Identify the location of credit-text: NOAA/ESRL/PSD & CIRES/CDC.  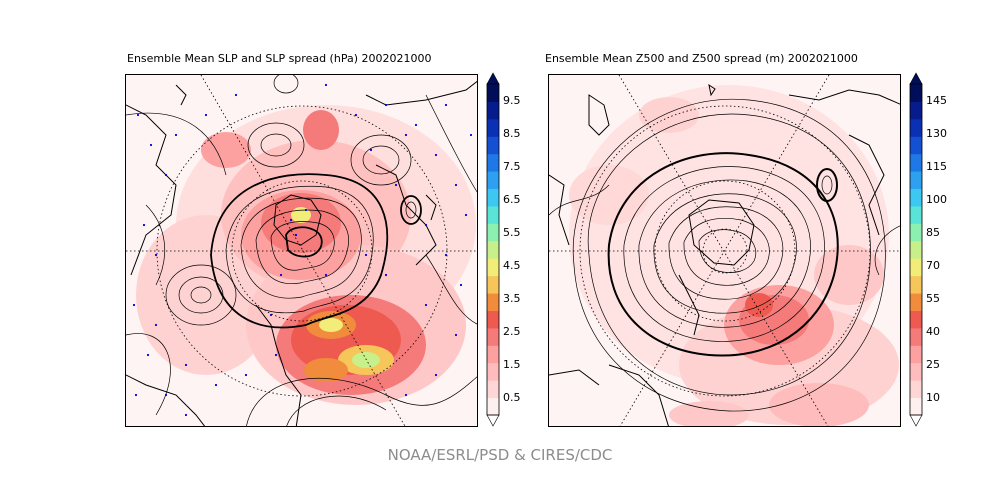
(500, 455).